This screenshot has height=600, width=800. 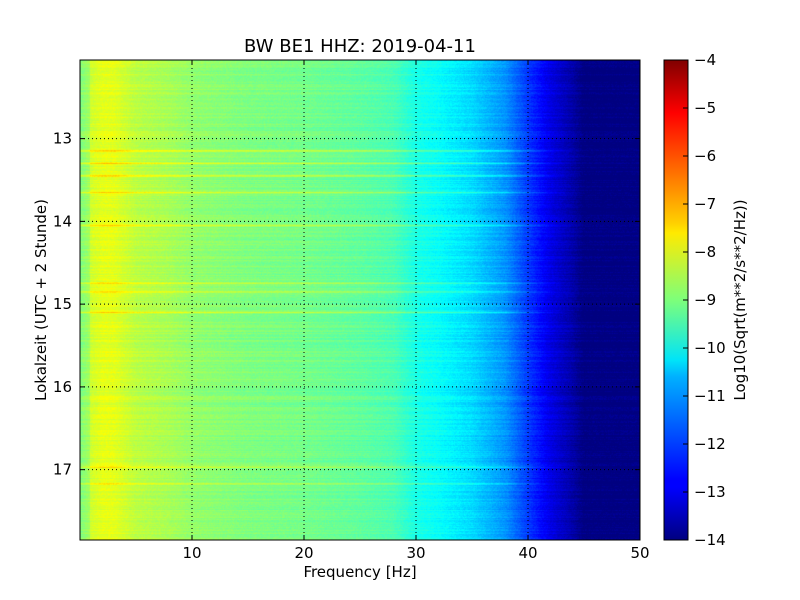 I want to click on x-tick-label: 40, so click(x=527, y=553).